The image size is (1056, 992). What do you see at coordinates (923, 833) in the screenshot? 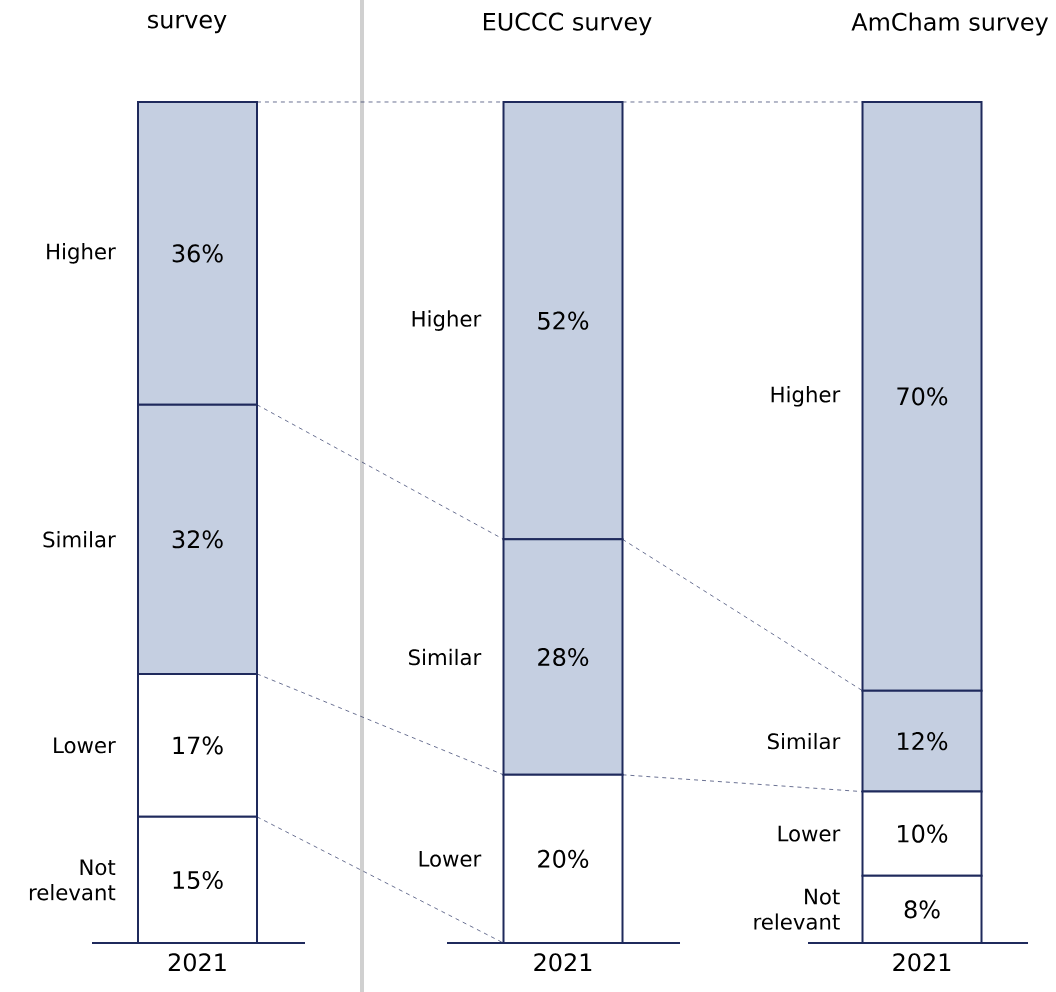
I see `data-label: 10%` at bounding box center [923, 833].